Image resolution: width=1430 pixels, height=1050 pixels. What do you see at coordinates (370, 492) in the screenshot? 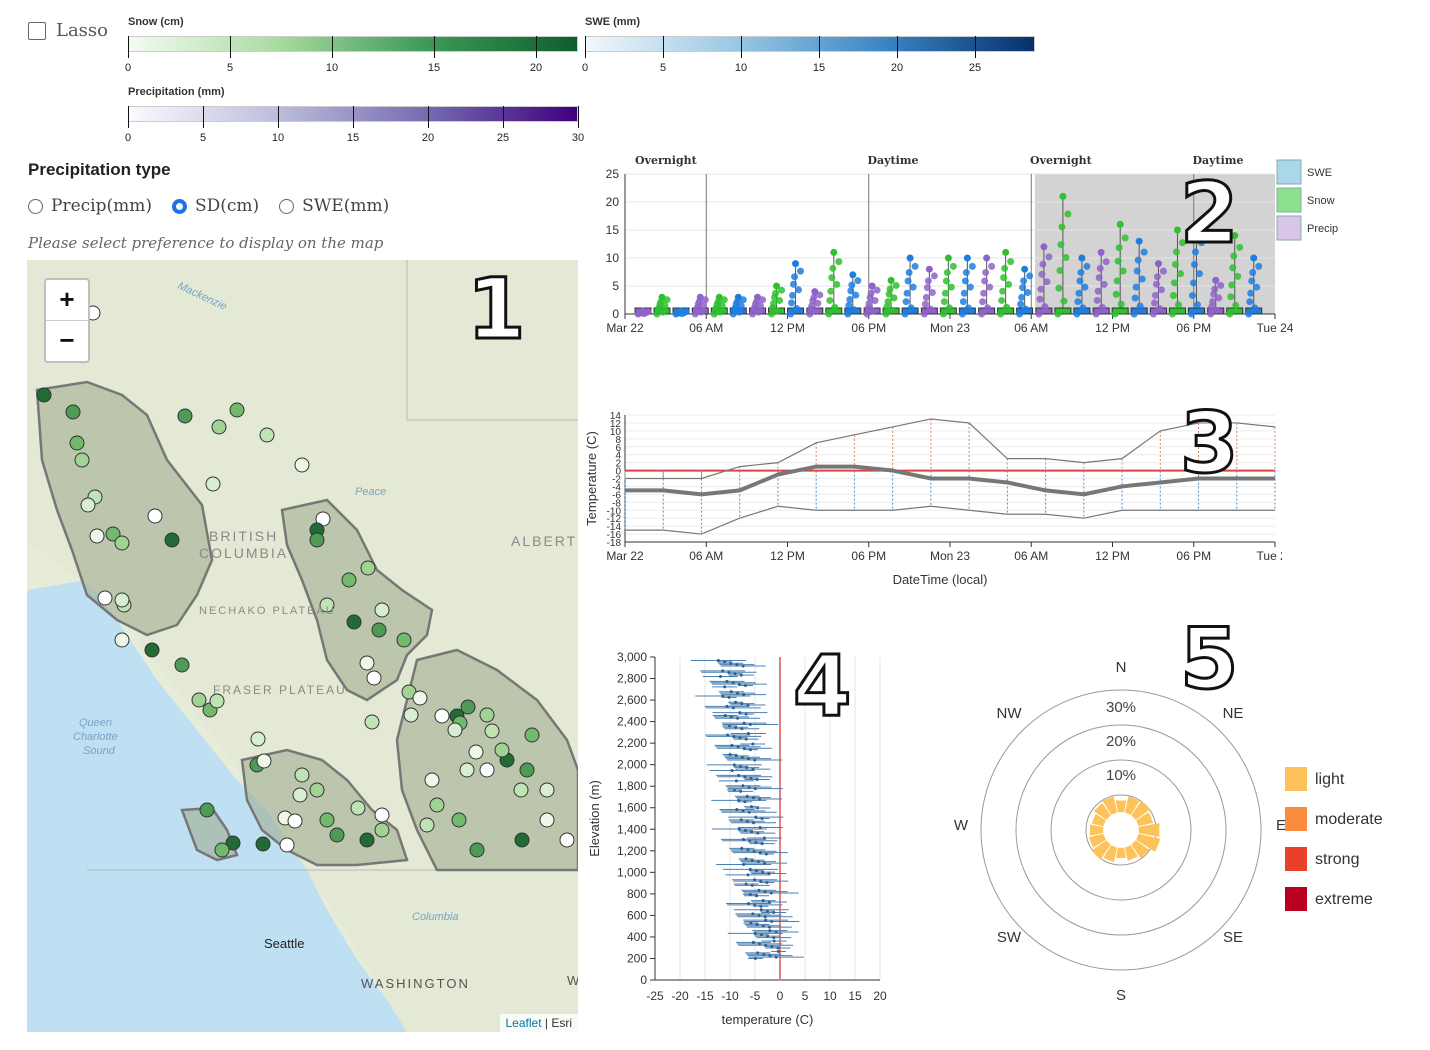
I see `label-peace: Peace` at bounding box center [370, 492].